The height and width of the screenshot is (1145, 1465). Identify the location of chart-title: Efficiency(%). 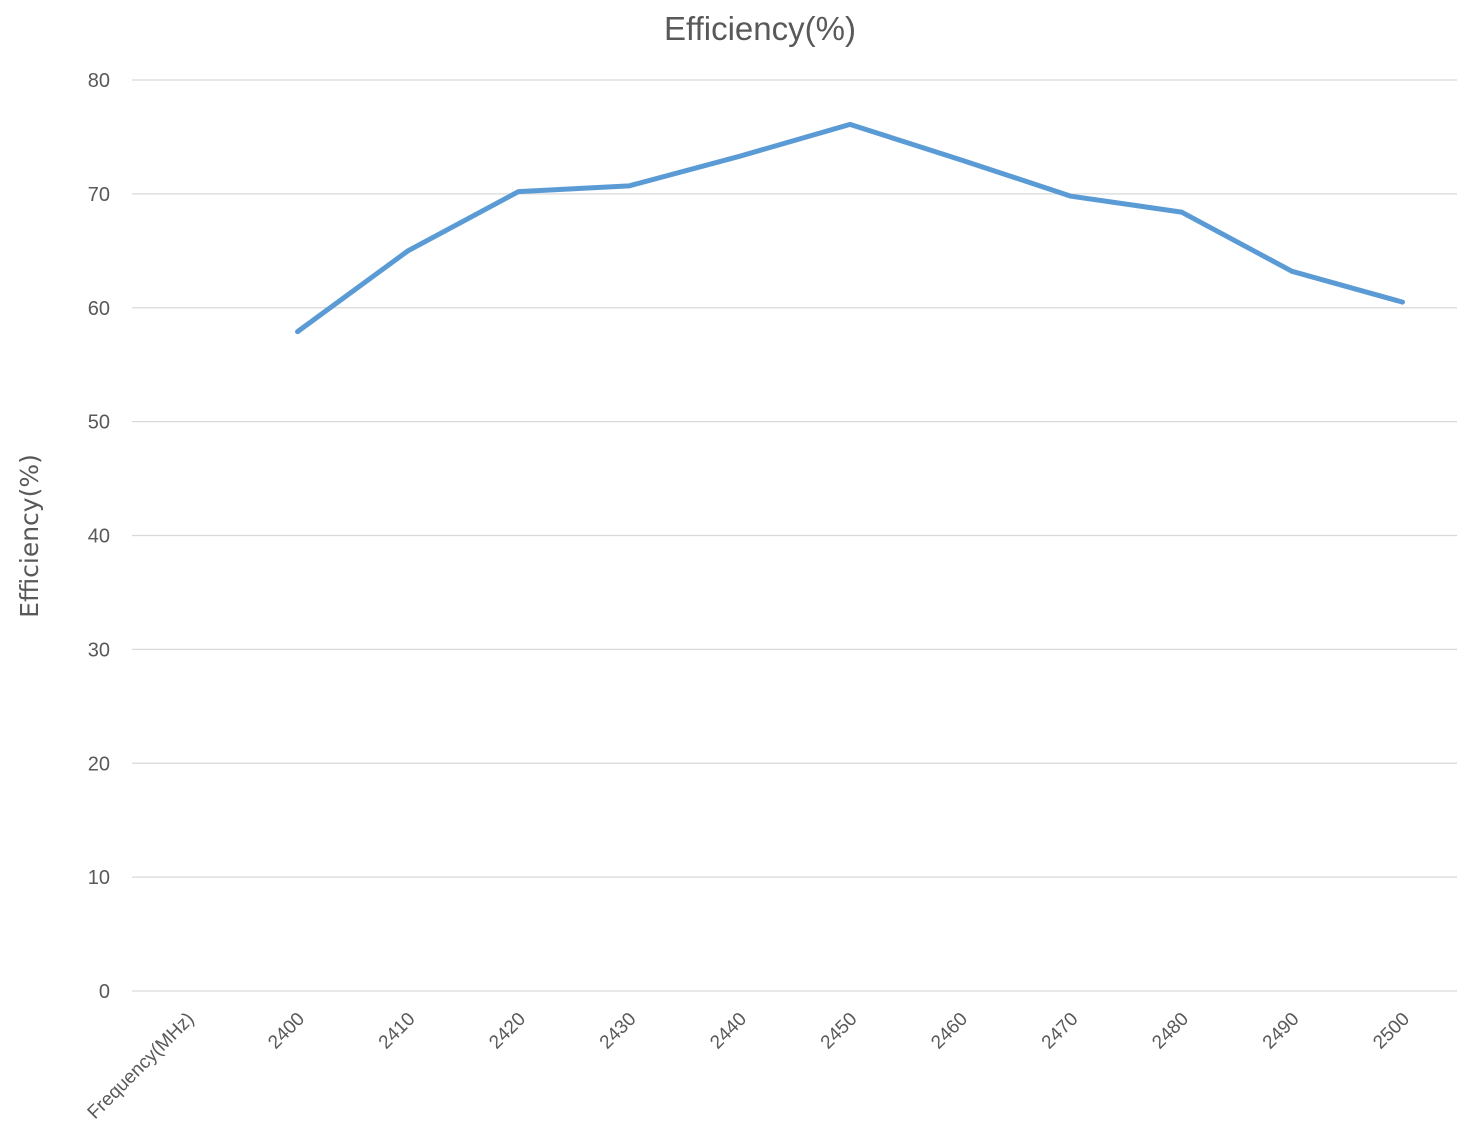
(760, 28).